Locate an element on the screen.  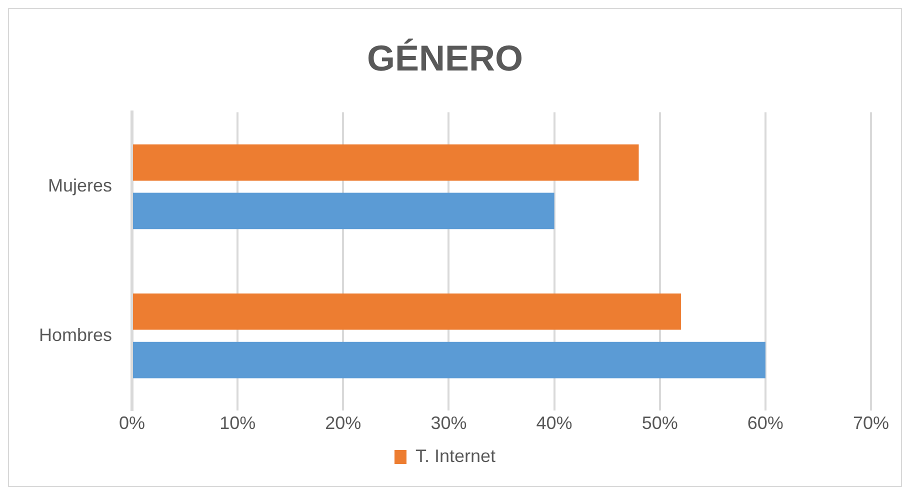
x-tick-label: 0% is located at coordinates (132, 423).